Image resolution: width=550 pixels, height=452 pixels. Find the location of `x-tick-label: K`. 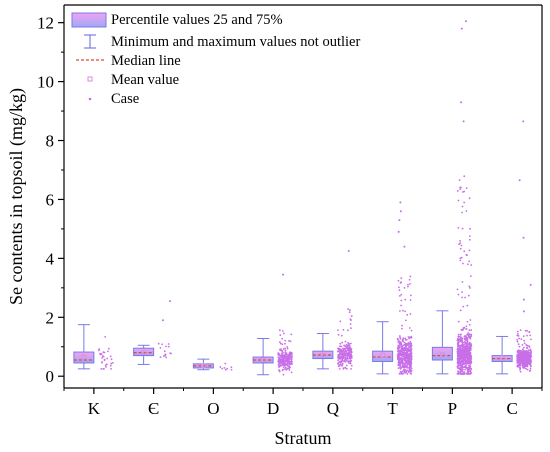

x-tick-label: K is located at coordinates (94, 408).